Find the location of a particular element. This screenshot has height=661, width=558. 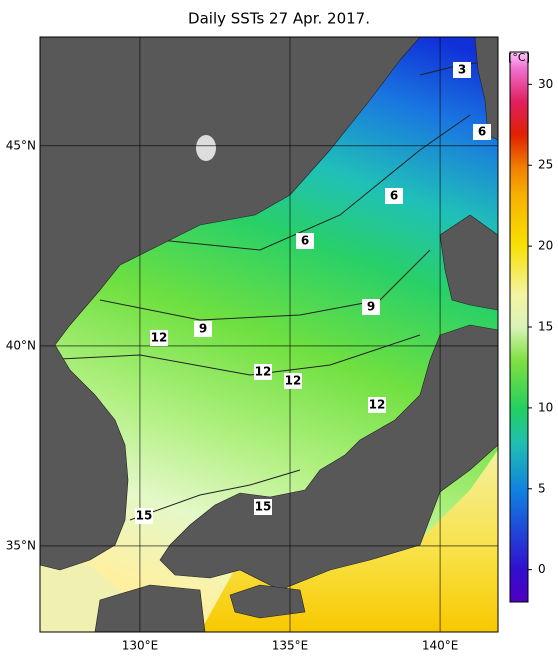

colorbar-tick-label: 30 is located at coordinates (545, 84).